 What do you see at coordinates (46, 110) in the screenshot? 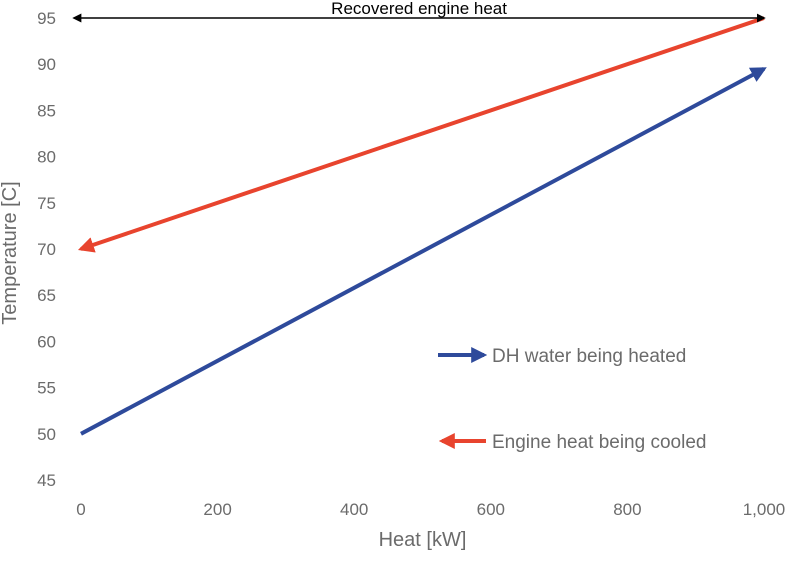
I see `y-tick-label: 85` at bounding box center [46, 110].